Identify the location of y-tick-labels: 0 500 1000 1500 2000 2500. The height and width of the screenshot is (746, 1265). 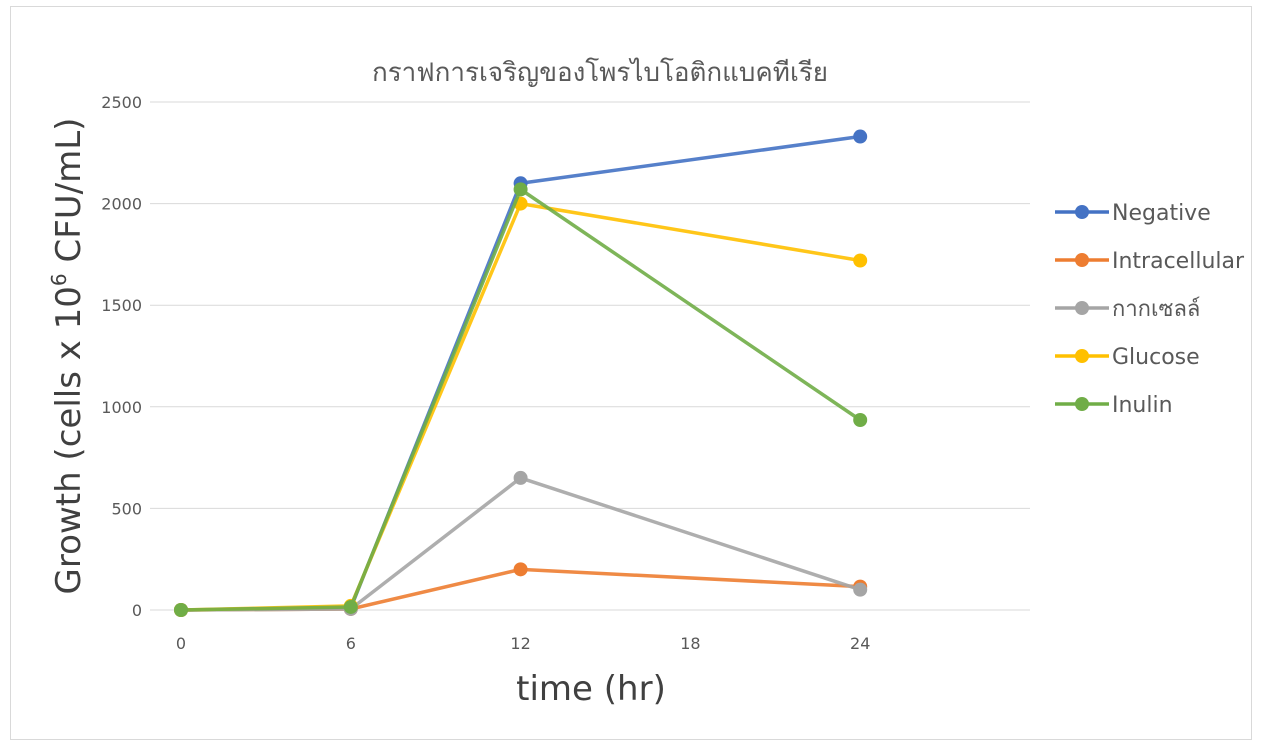
(121, 356).